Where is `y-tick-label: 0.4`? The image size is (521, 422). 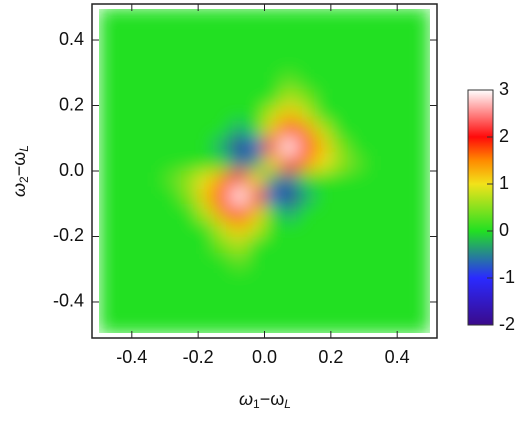 y-tick-label: 0.4 is located at coordinates (71, 39).